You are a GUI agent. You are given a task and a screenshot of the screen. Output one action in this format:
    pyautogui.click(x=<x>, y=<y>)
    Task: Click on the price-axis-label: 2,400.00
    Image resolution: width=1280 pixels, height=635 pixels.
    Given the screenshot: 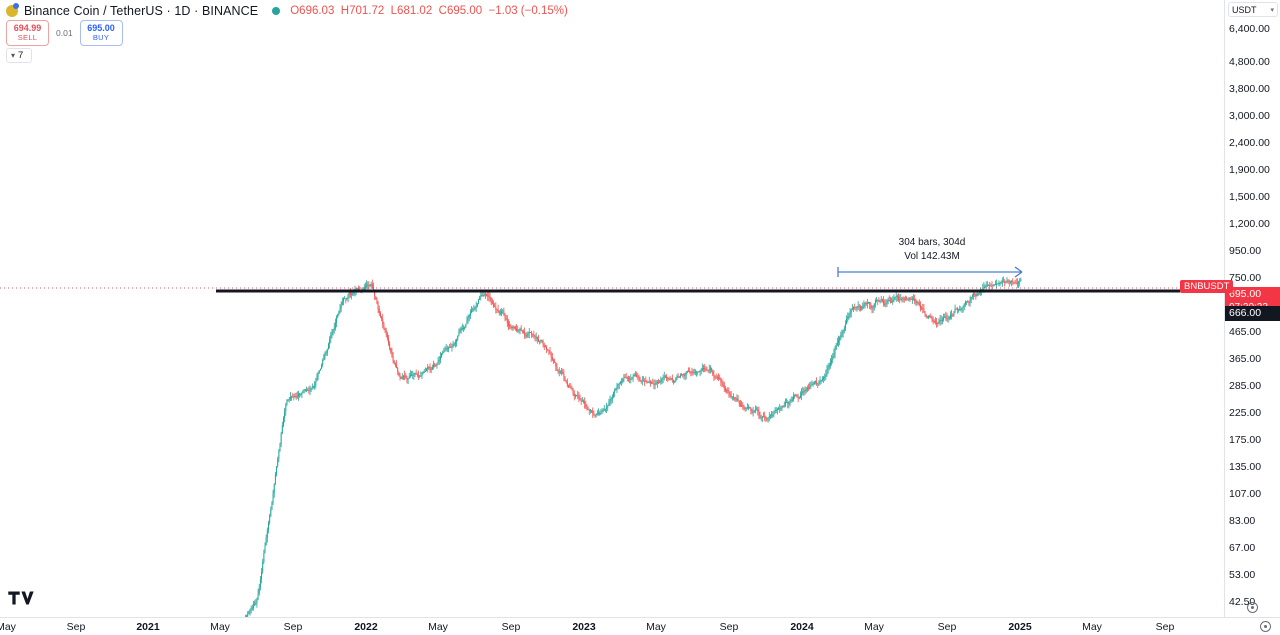 What is the action you would take?
    pyautogui.click(x=1249, y=143)
    